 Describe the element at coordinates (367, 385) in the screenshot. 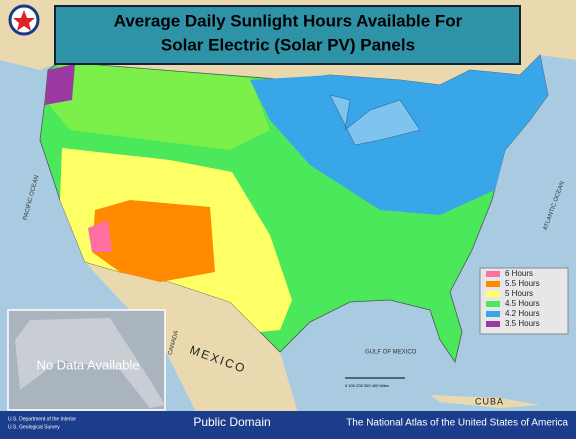

I see `scale-label: 0 100 200 300 400 Miles` at that location.